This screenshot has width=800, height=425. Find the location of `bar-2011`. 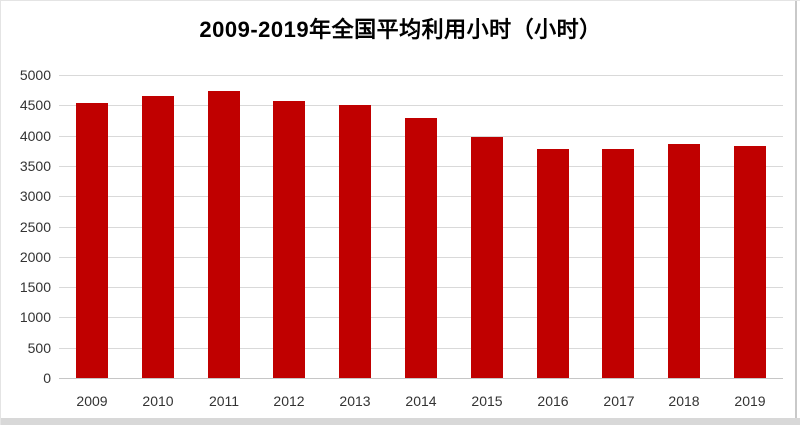

bar-2011 is located at coordinates (224, 234).